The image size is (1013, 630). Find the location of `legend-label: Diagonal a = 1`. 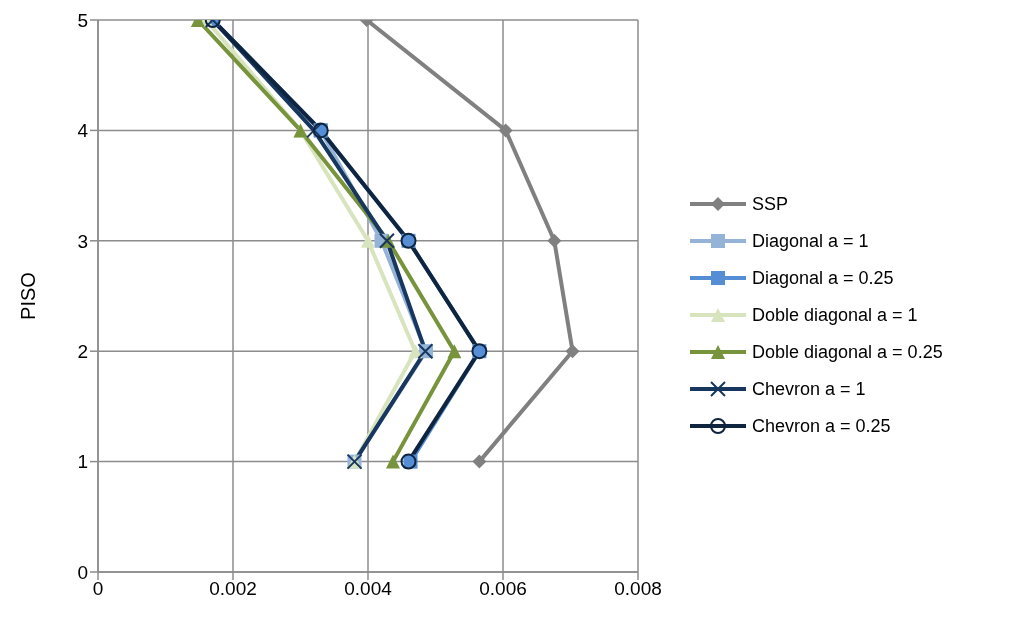

legend-label: Diagonal a = 1 is located at coordinates (810, 241).